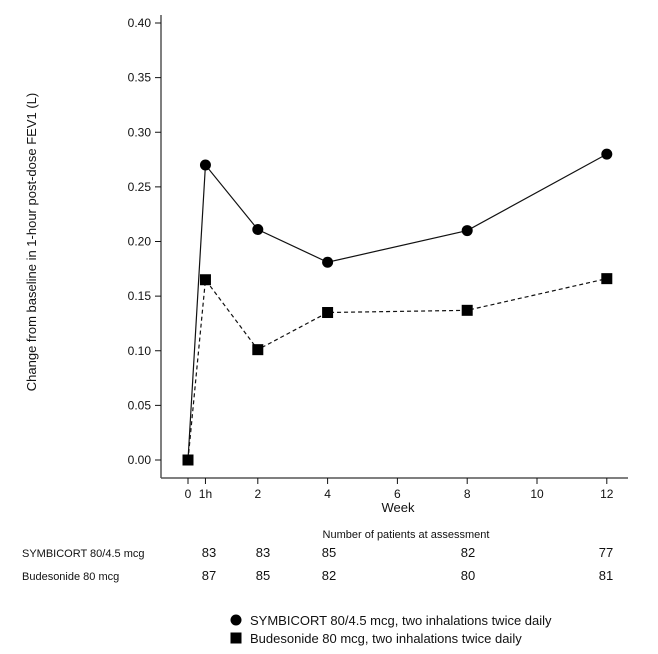 This screenshot has width=658, height=654. What do you see at coordinates (537, 494) in the screenshot?
I see `x-tick-label: 10` at bounding box center [537, 494].